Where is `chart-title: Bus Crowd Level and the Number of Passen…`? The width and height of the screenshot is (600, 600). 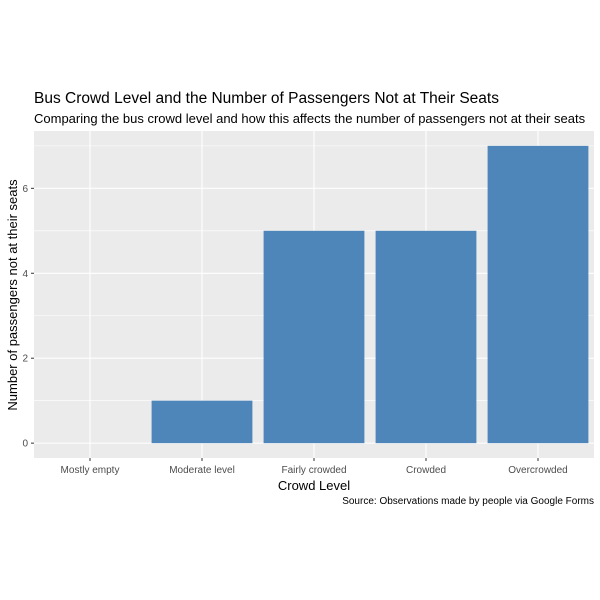
chart-title: Bus Crowd Level and the Number of Passen… is located at coordinates (266, 98).